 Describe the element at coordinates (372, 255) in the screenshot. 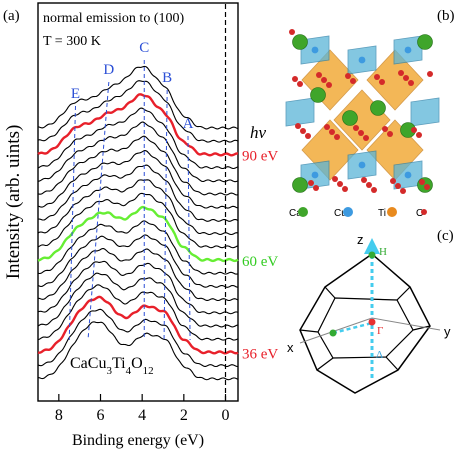

I see `bz-h-point` at that location.